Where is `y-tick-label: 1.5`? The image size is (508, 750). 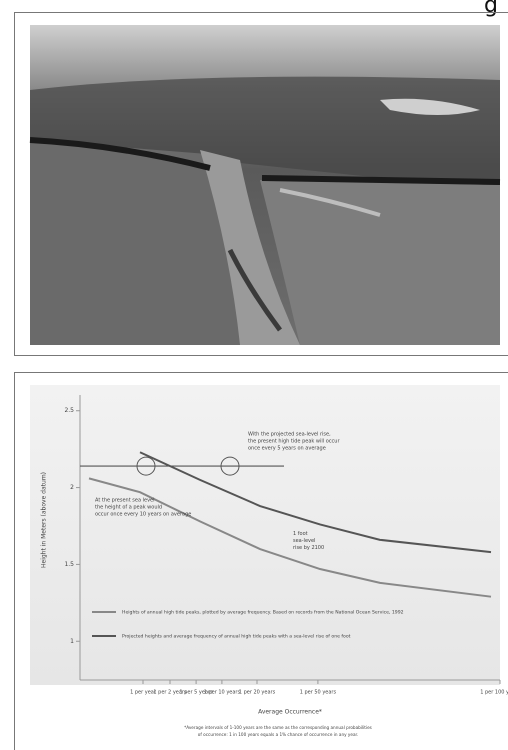
y-tick-label: 1.5 is located at coordinates (69, 564).